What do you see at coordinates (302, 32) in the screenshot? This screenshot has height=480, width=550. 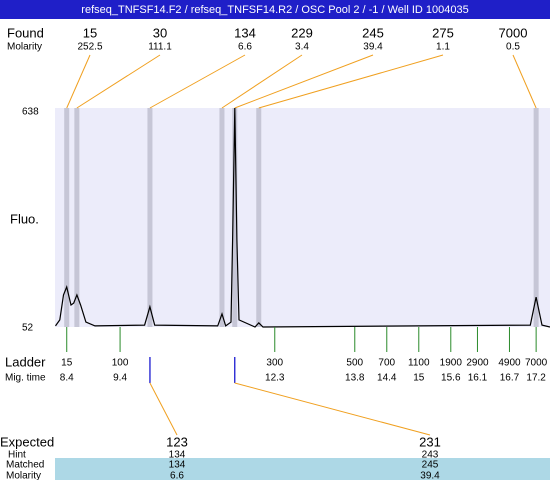 I see `found-size: 229` at bounding box center [302, 32].